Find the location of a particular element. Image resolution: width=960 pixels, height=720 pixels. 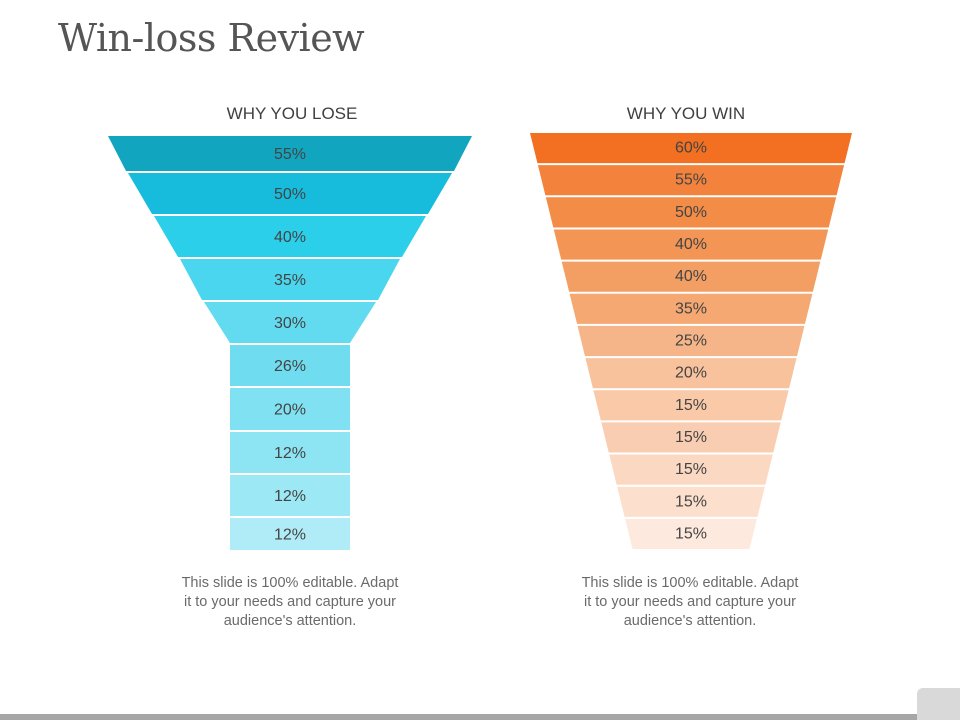

win-label-11: 15% is located at coordinates (691, 469).